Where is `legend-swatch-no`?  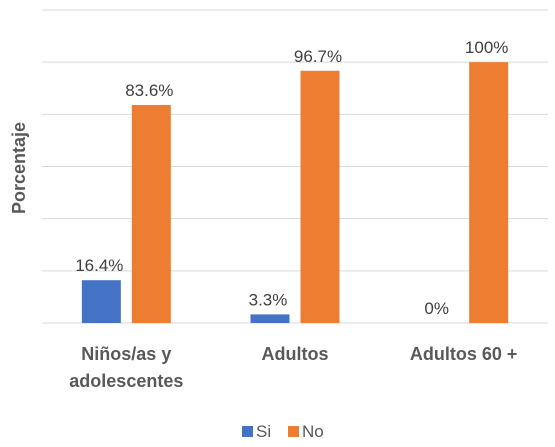 legend-swatch-no is located at coordinates (293, 431).